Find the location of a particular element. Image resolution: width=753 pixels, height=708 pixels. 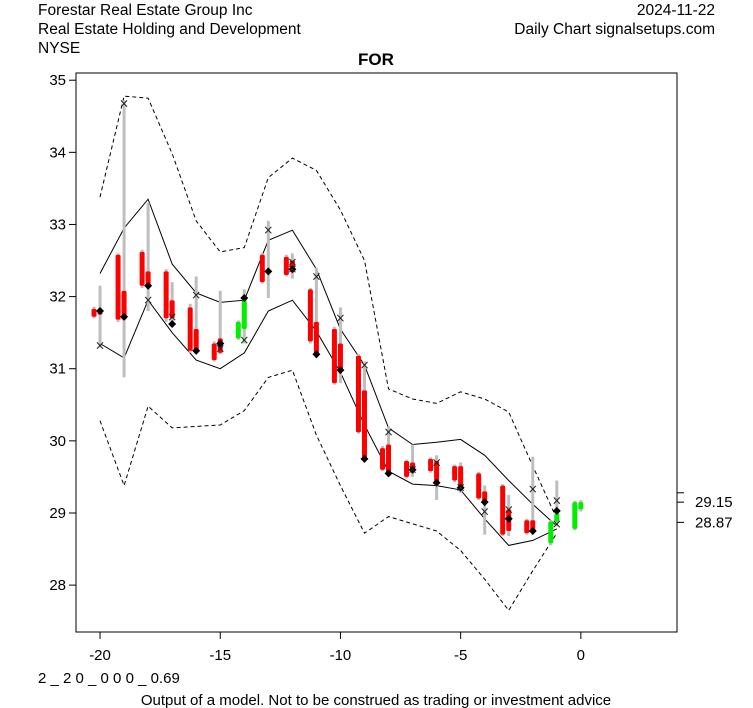

y-tick-label: 30 is located at coordinates (57, 441).